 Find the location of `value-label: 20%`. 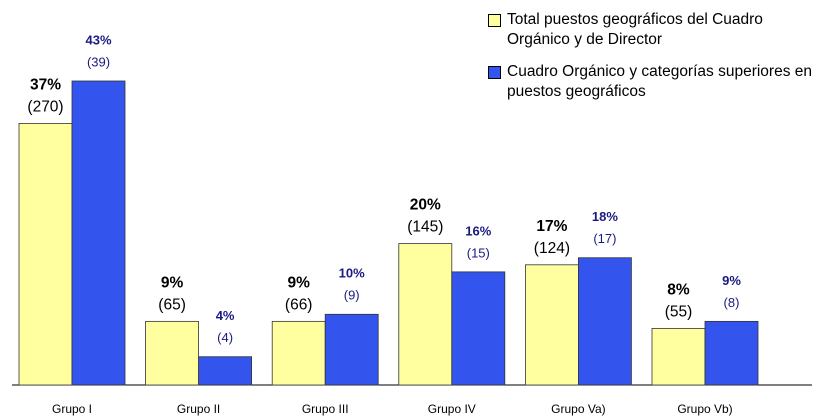

value-label: 20% is located at coordinates (425, 205).